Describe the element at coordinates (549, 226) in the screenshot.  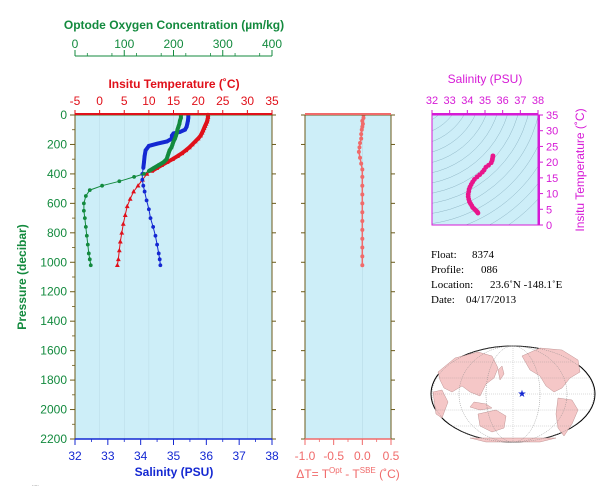
I see `ts-temp-tick-label: 0` at that location.